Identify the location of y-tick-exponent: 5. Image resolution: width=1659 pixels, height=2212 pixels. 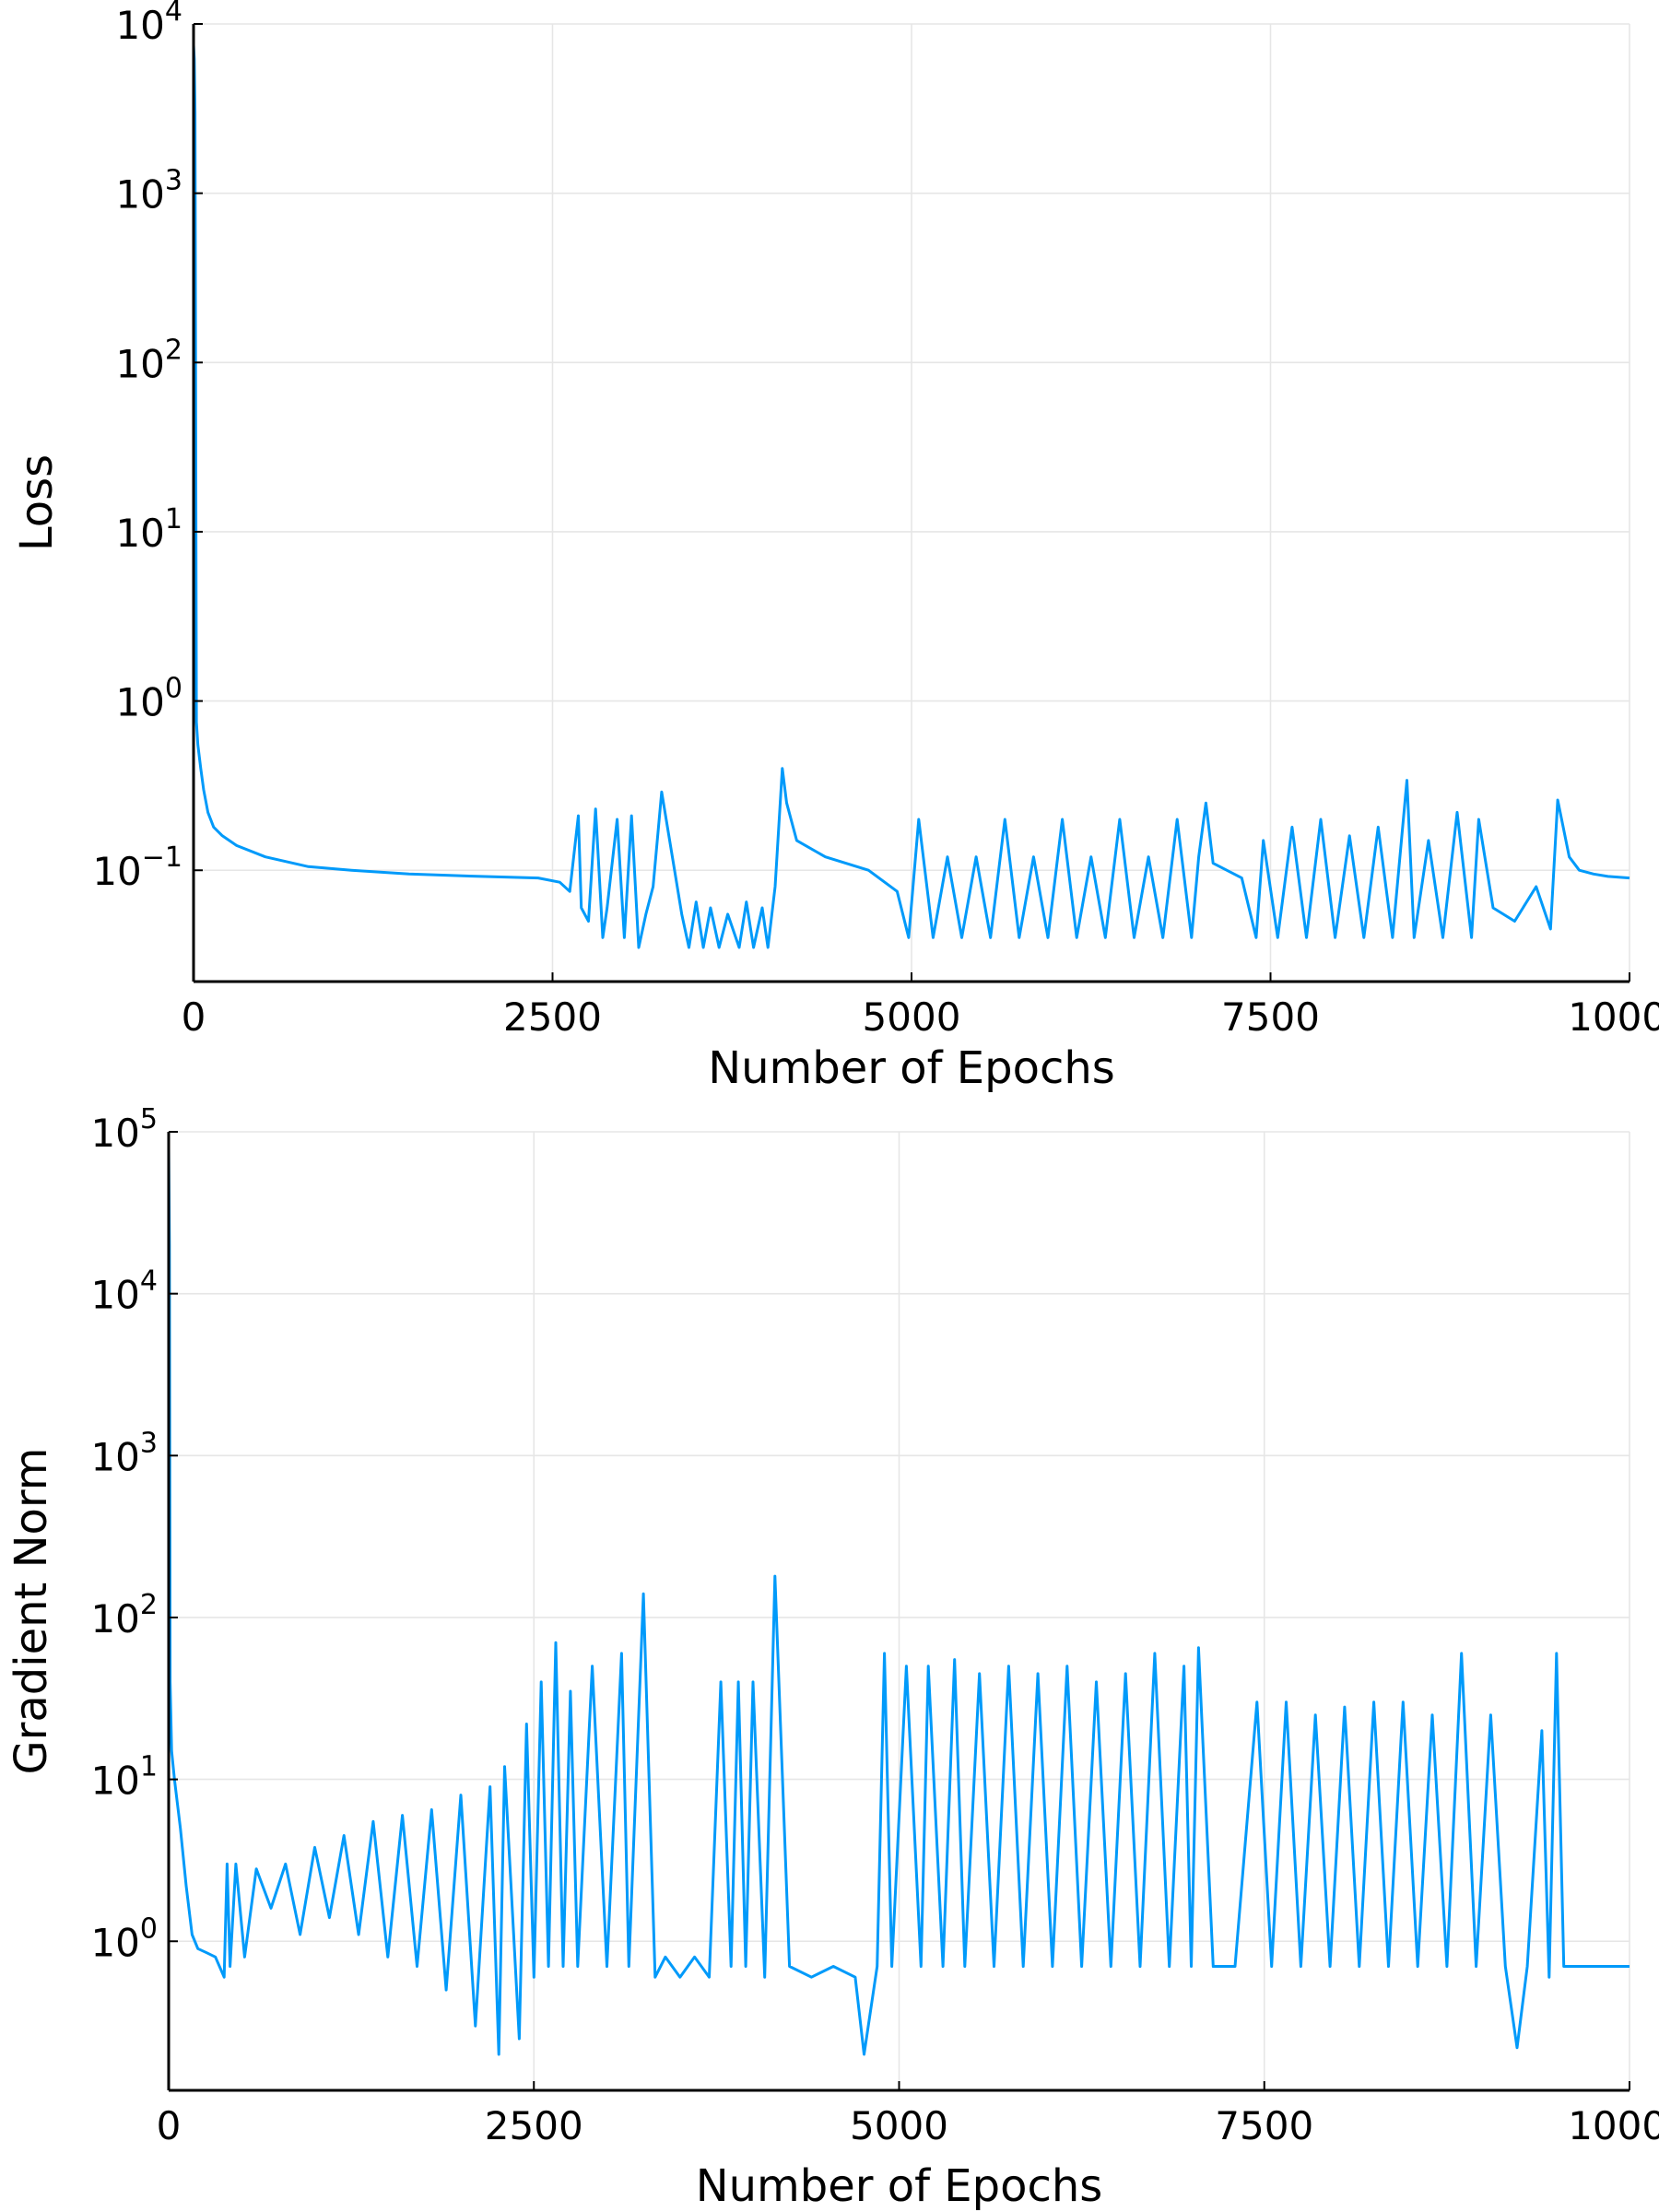
(149, 1119).